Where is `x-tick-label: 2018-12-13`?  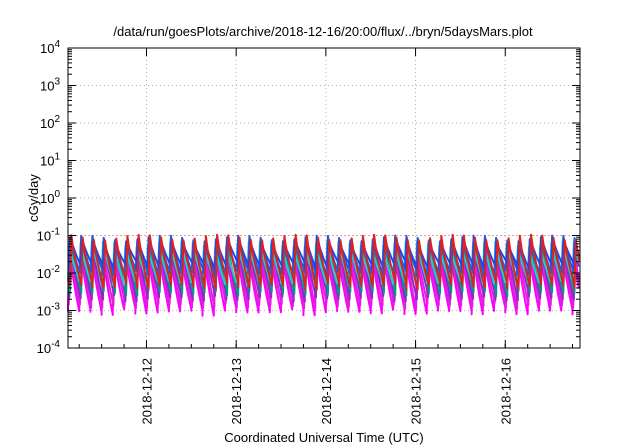
x-tick-label: 2018-12-13 is located at coordinates (236, 391).